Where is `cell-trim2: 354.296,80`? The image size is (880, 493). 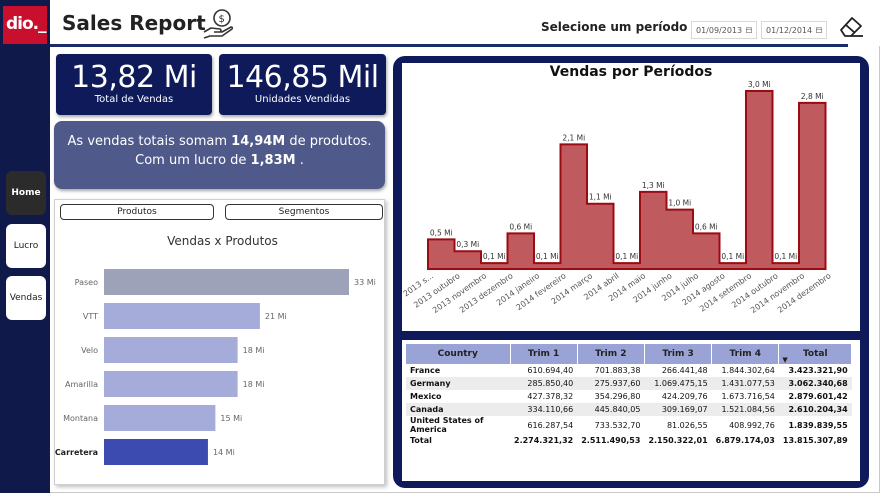
cell-trim2: 354.296,80 is located at coordinates (617, 396).